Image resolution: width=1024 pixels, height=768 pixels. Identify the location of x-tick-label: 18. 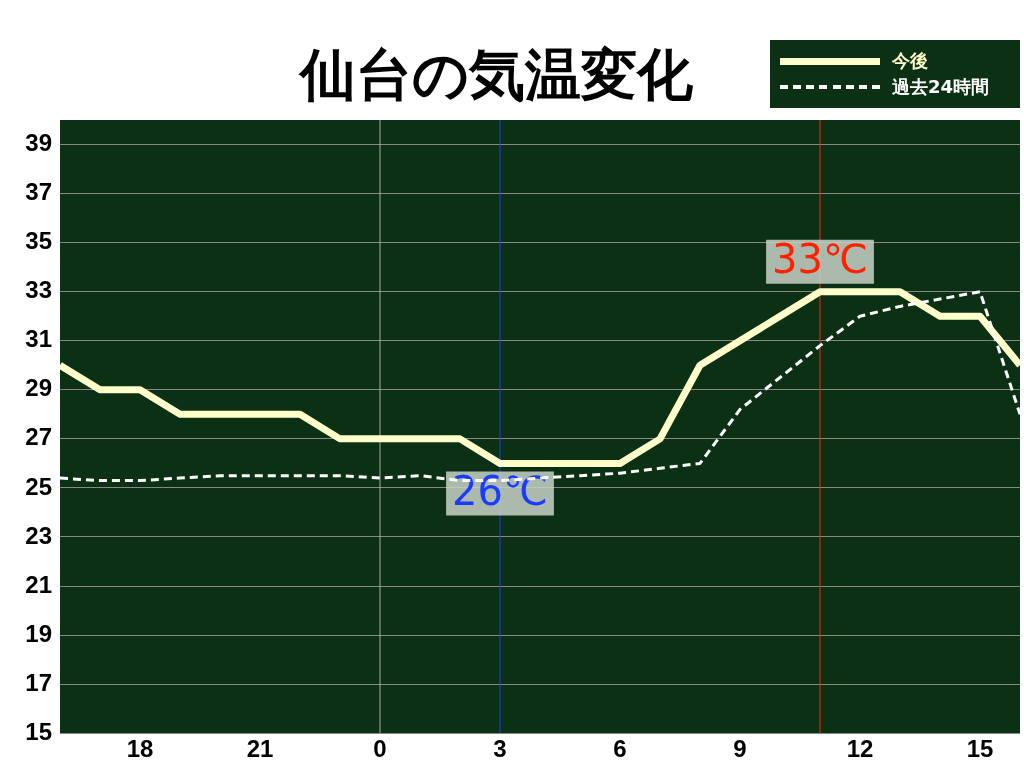
(140, 749).